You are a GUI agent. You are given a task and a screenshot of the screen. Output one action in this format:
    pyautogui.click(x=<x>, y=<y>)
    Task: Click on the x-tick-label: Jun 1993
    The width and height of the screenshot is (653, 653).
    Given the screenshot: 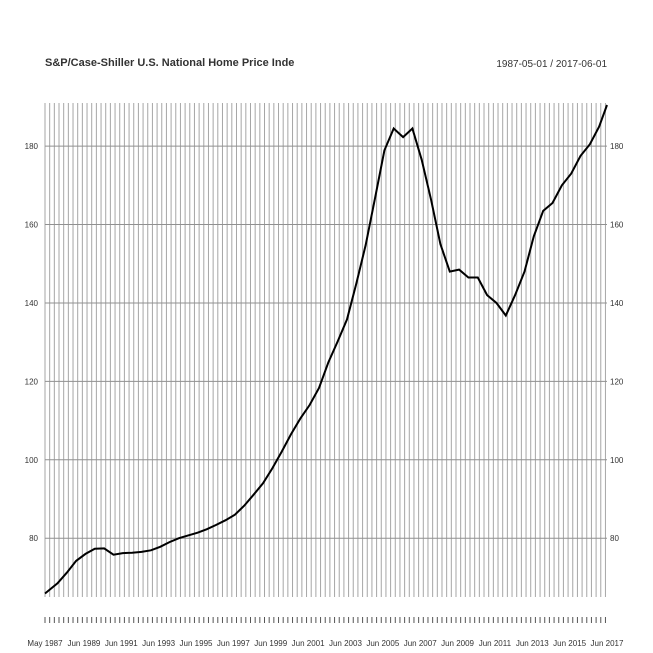 What is the action you would take?
    pyautogui.click(x=158, y=643)
    